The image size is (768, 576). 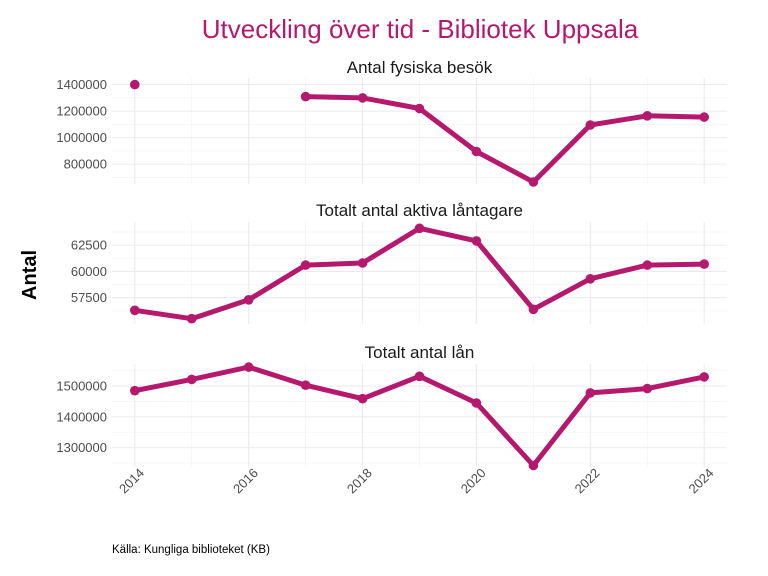 I want to click on x-tick-label: 2014, so click(x=131, y=480).